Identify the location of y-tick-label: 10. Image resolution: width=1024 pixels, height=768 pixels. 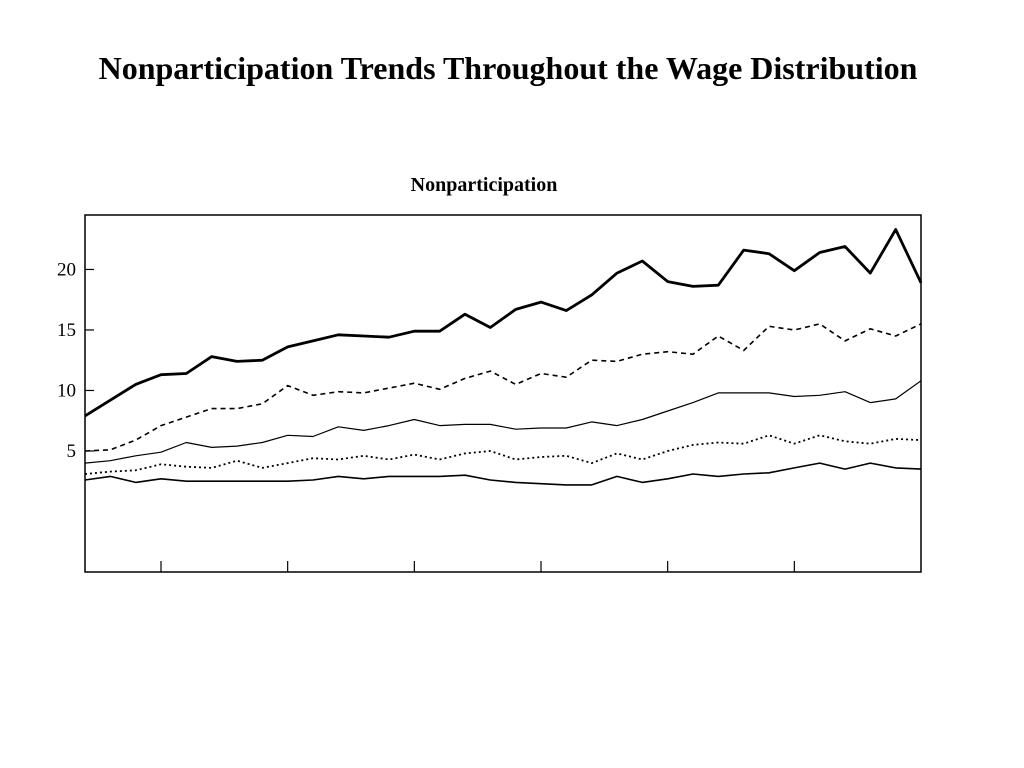
(66, 390).